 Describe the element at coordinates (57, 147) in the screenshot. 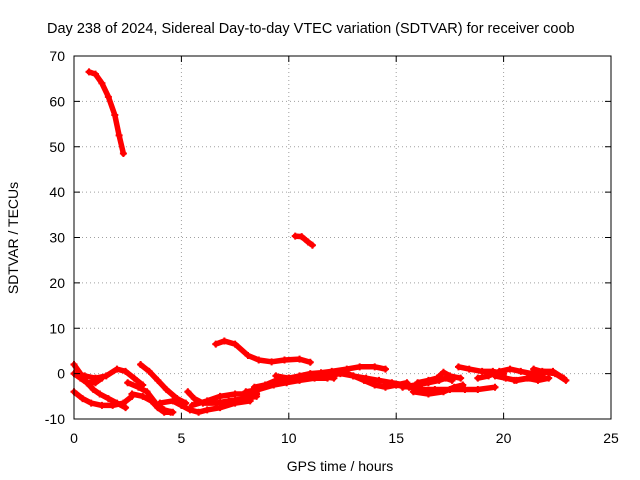

I see `y-tick-label: 50` at that location.